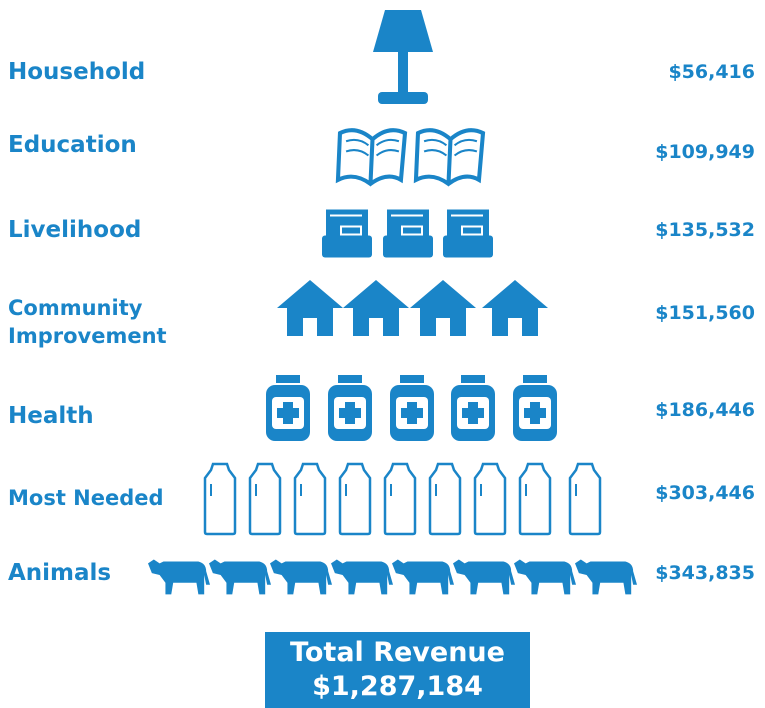 Image resolution: width=765 pixels, height=708 pixels. Describe the element at coordinates (397, 670) in the screenshot. I see `total-box: Total Revenue $1,287,184` at that location.